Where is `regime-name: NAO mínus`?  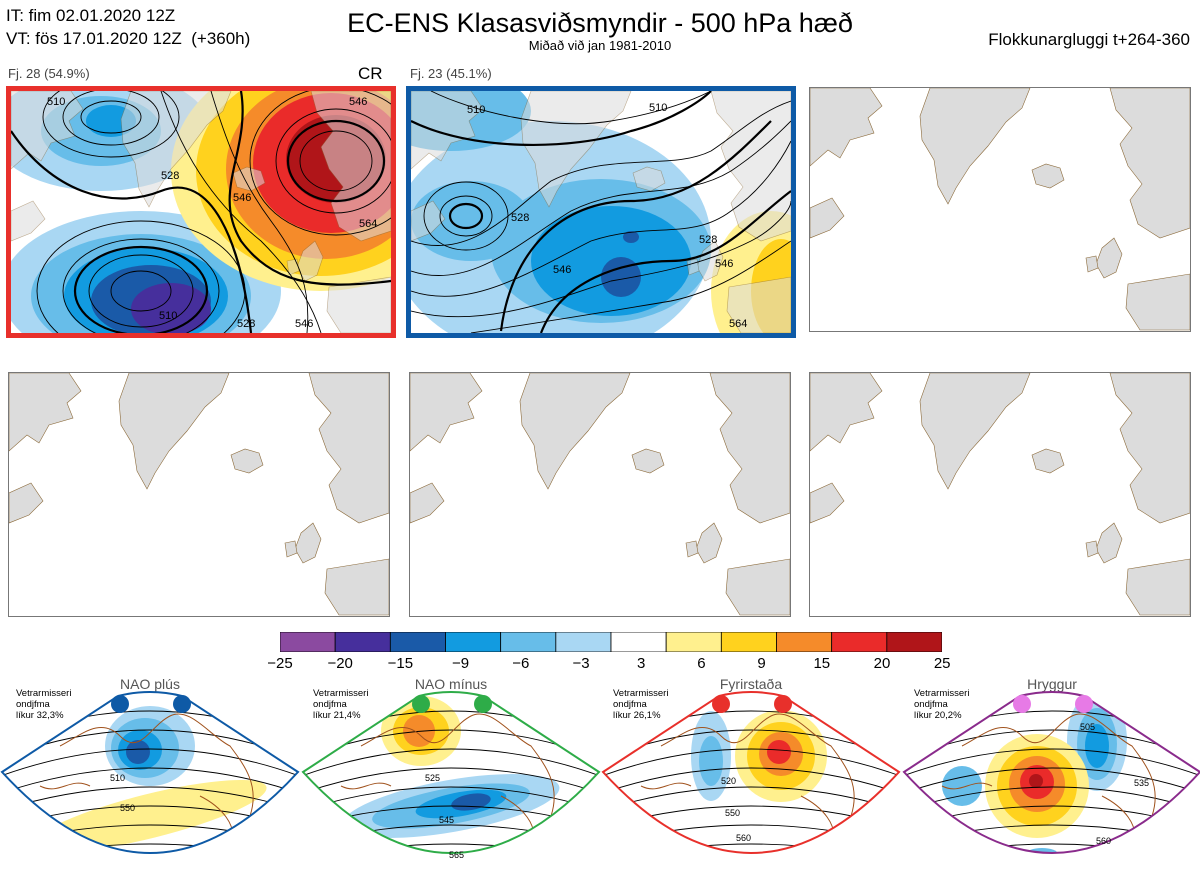 regime-name: NAO mínus is located at coordinates (451, 684).